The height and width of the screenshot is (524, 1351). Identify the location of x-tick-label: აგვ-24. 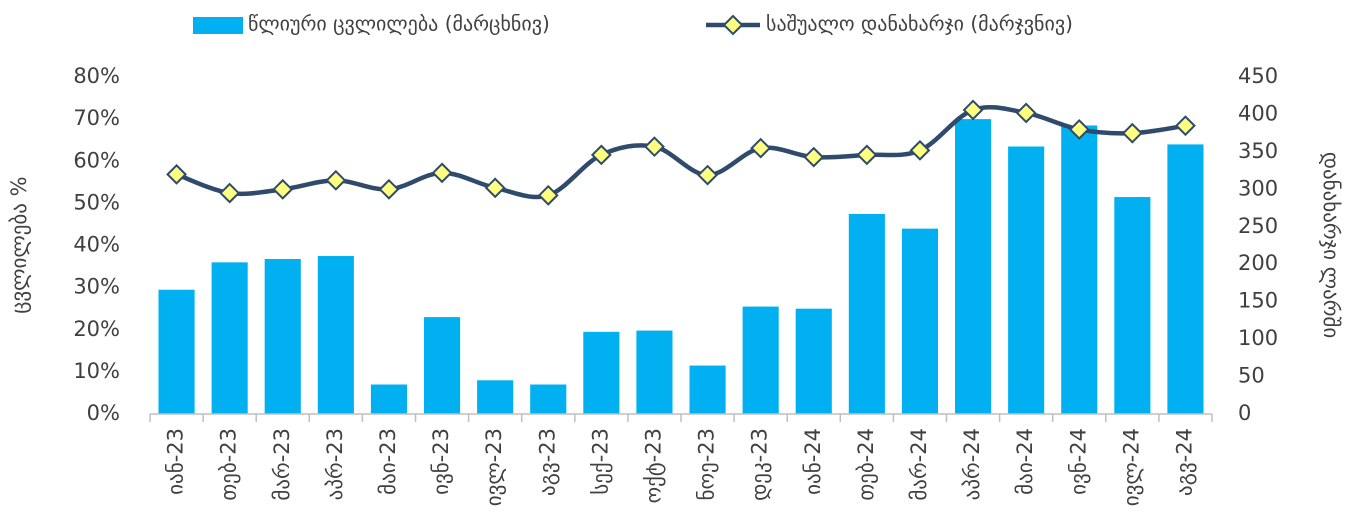
(1184, 462).